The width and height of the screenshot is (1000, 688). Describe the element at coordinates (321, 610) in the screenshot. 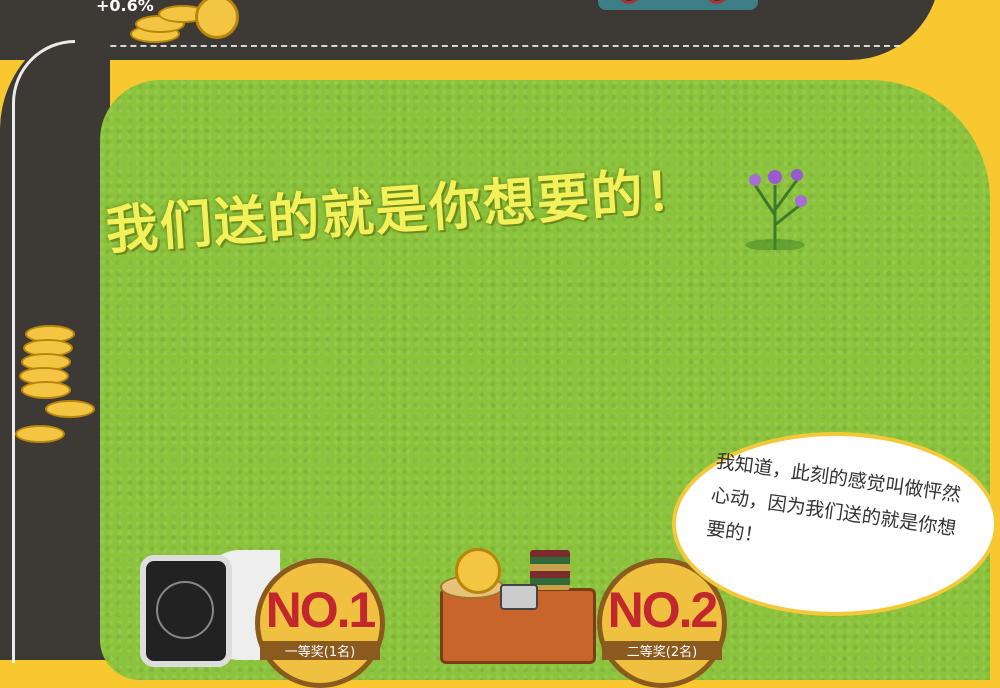

I see `prize-1-number: NO.1` at that location.